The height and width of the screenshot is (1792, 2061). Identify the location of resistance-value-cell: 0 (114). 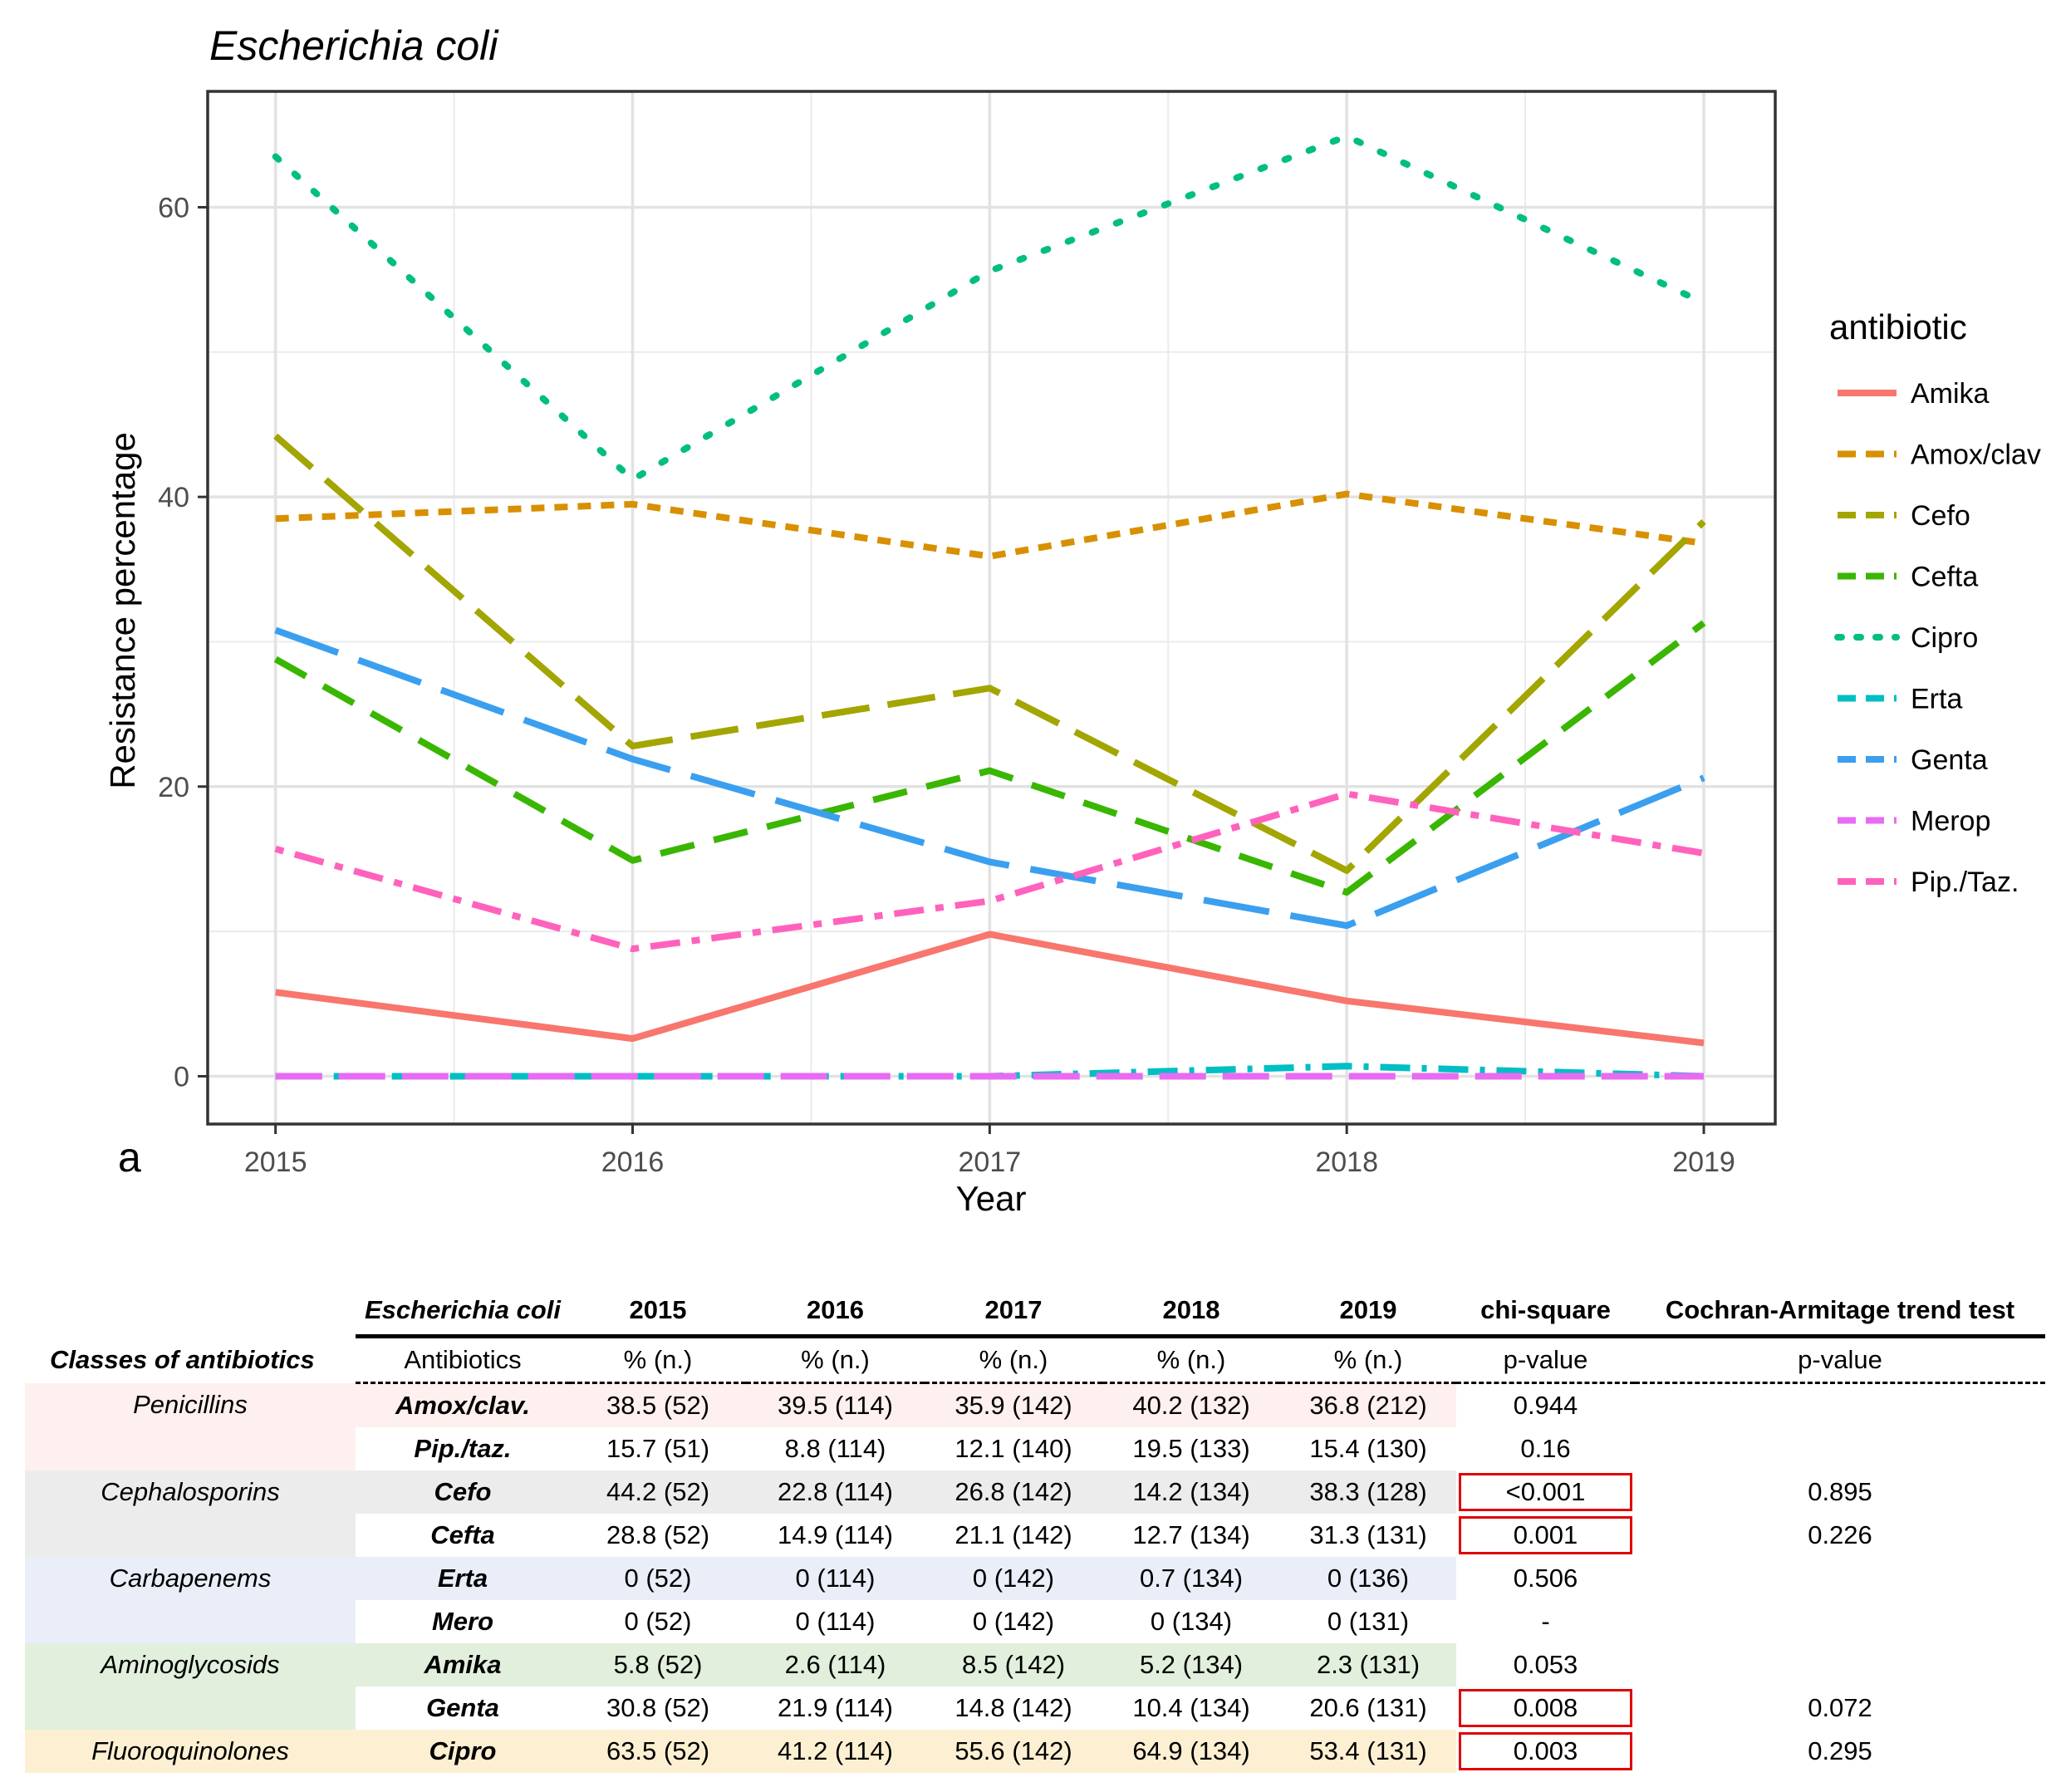
(836, 1622).